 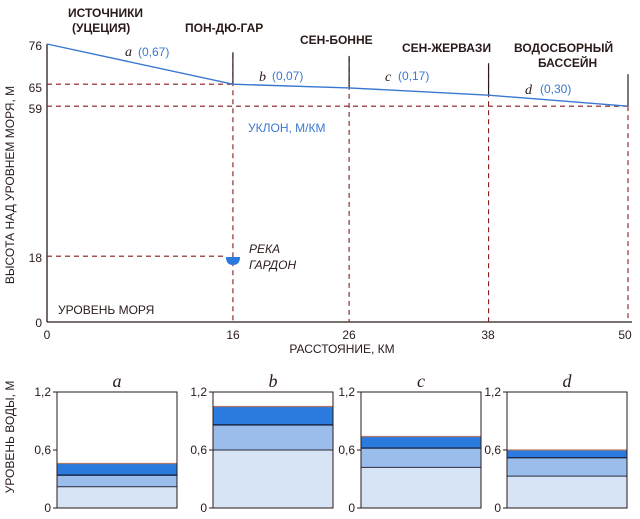 What do you see at coordinates (264, 249) in the screenshot?
I see `river-label: РЕКА` at bounding box center [264, 249].